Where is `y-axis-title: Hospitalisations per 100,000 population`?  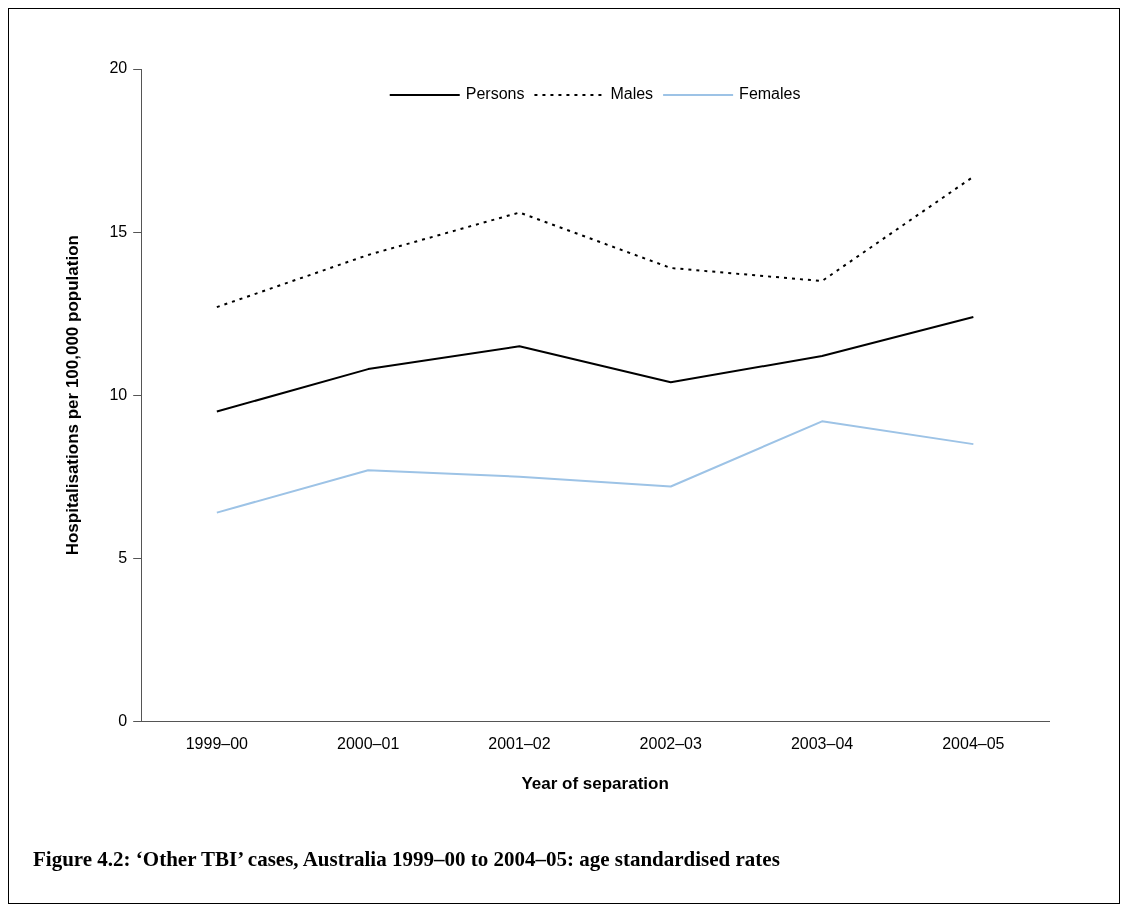 y-axis-title: Hospitalisations per 100,000 population is located at coordinates (72, 395).